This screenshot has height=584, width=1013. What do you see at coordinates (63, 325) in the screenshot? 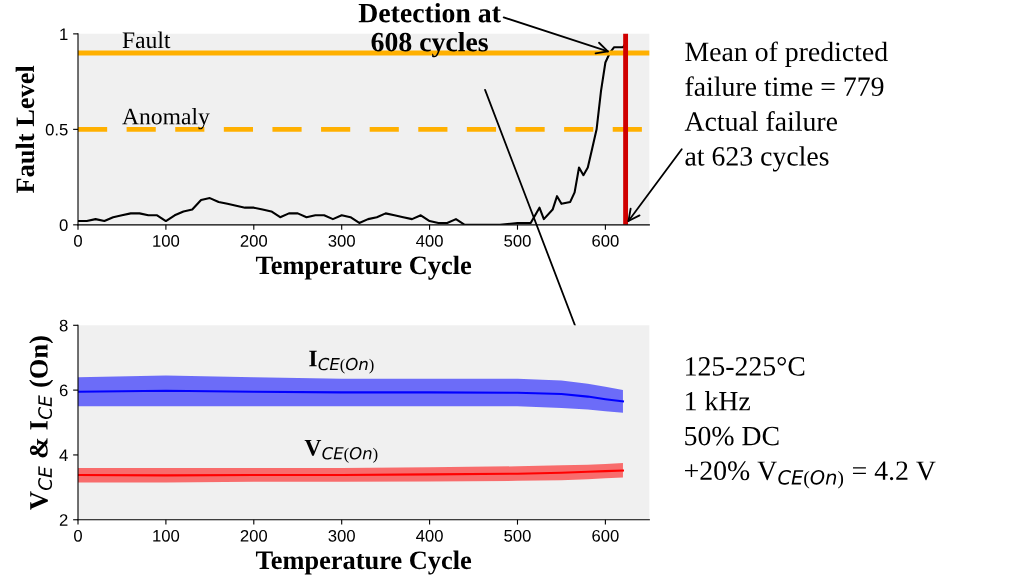
I see `y-tick-label: 8` at bounding box center [63, 325].